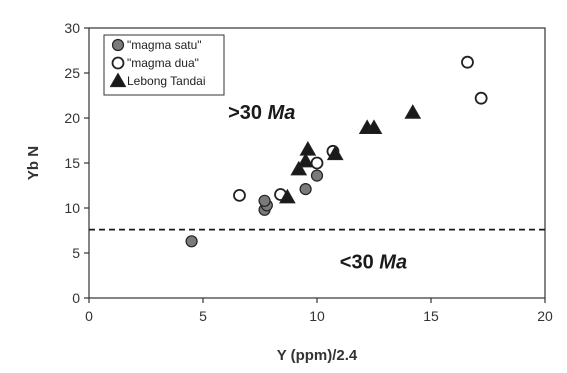 The height and width of the screenshot is (373, 567). I want to click on legend-label: "magma satu", so click(164, 45).